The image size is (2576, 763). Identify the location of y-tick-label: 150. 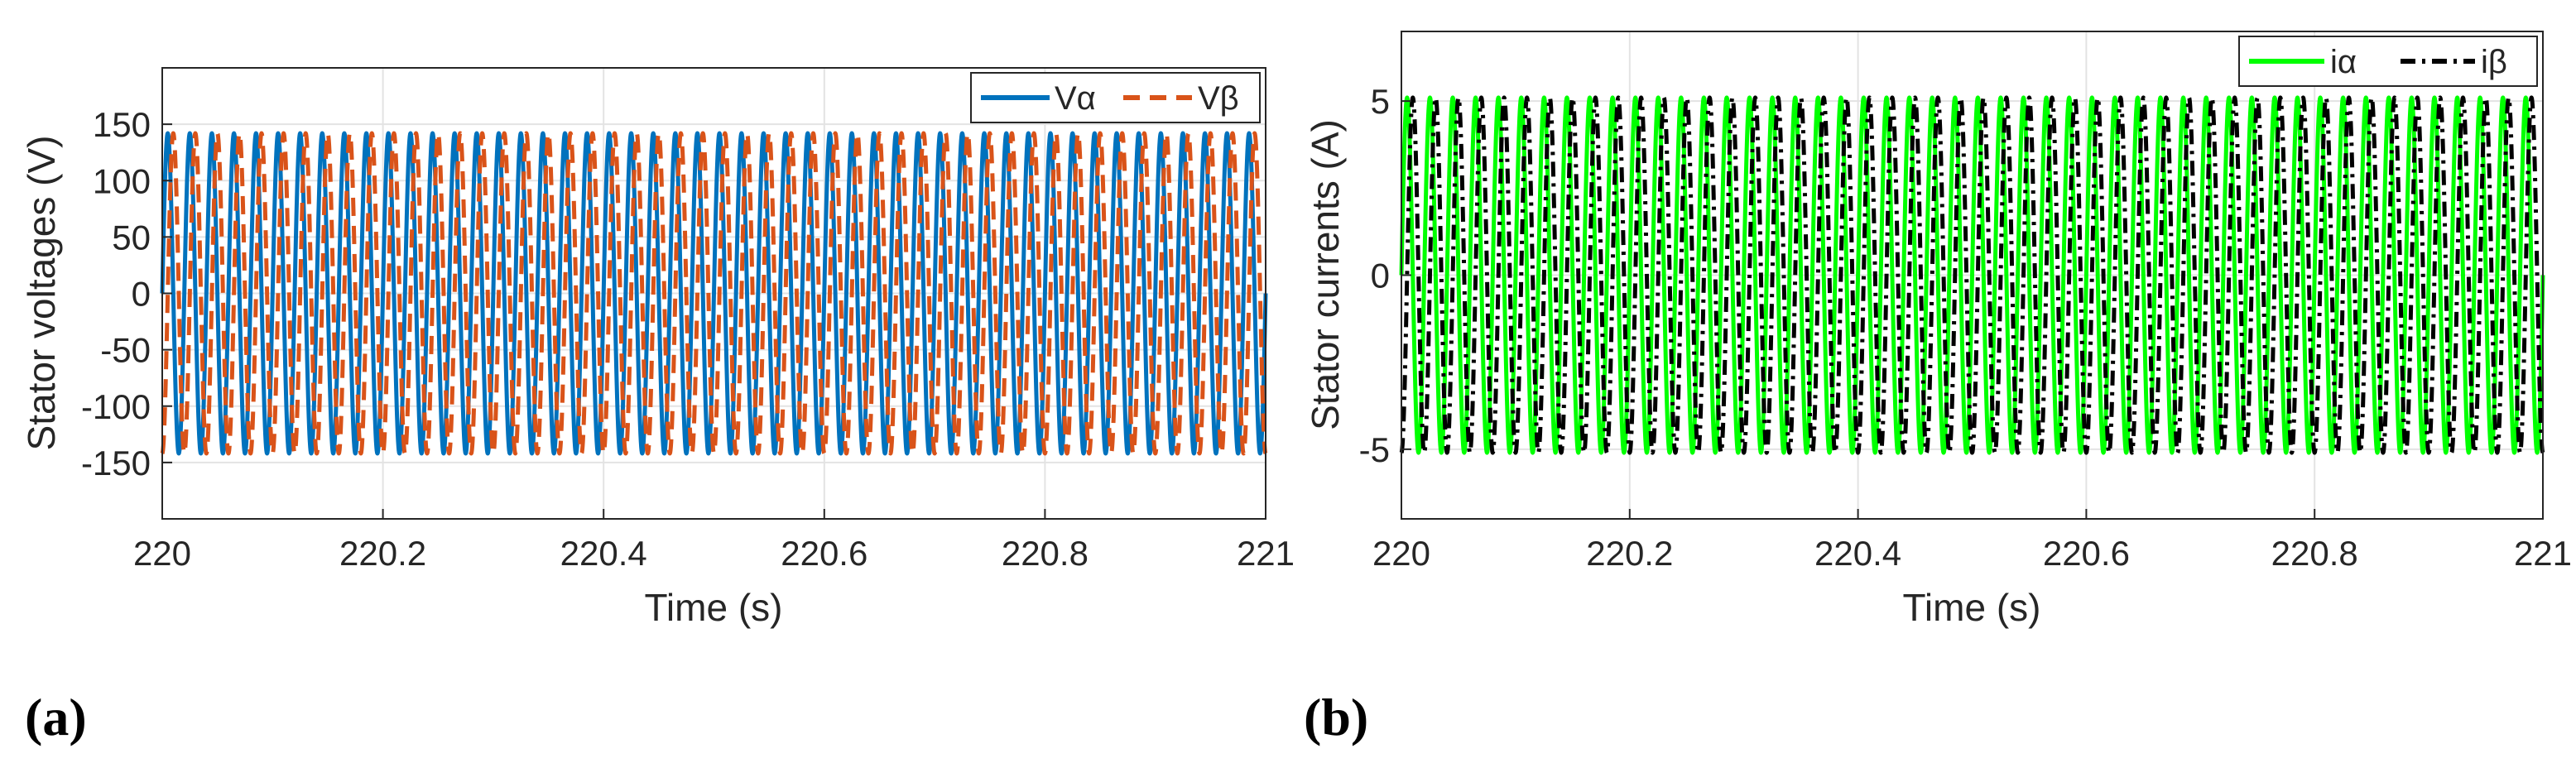
(122, 124).